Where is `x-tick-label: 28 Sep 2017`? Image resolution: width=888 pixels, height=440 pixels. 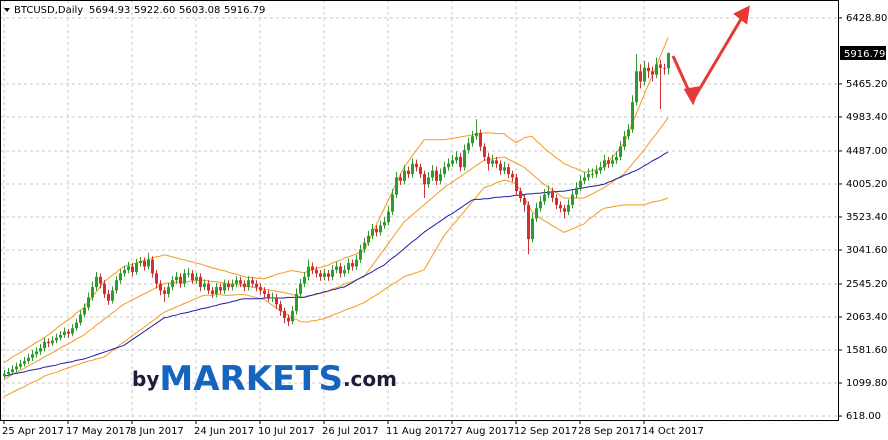 x-tick-label: 28 Sep 2017 is located at coordinates (609, 431).